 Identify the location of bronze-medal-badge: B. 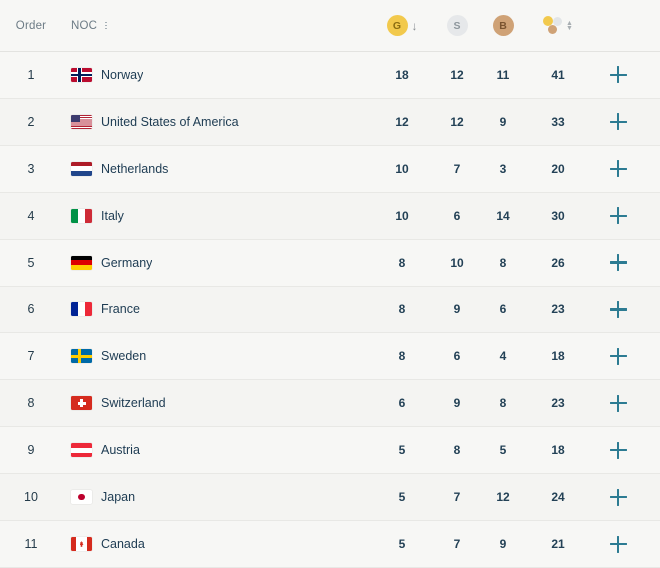
(503, 25).